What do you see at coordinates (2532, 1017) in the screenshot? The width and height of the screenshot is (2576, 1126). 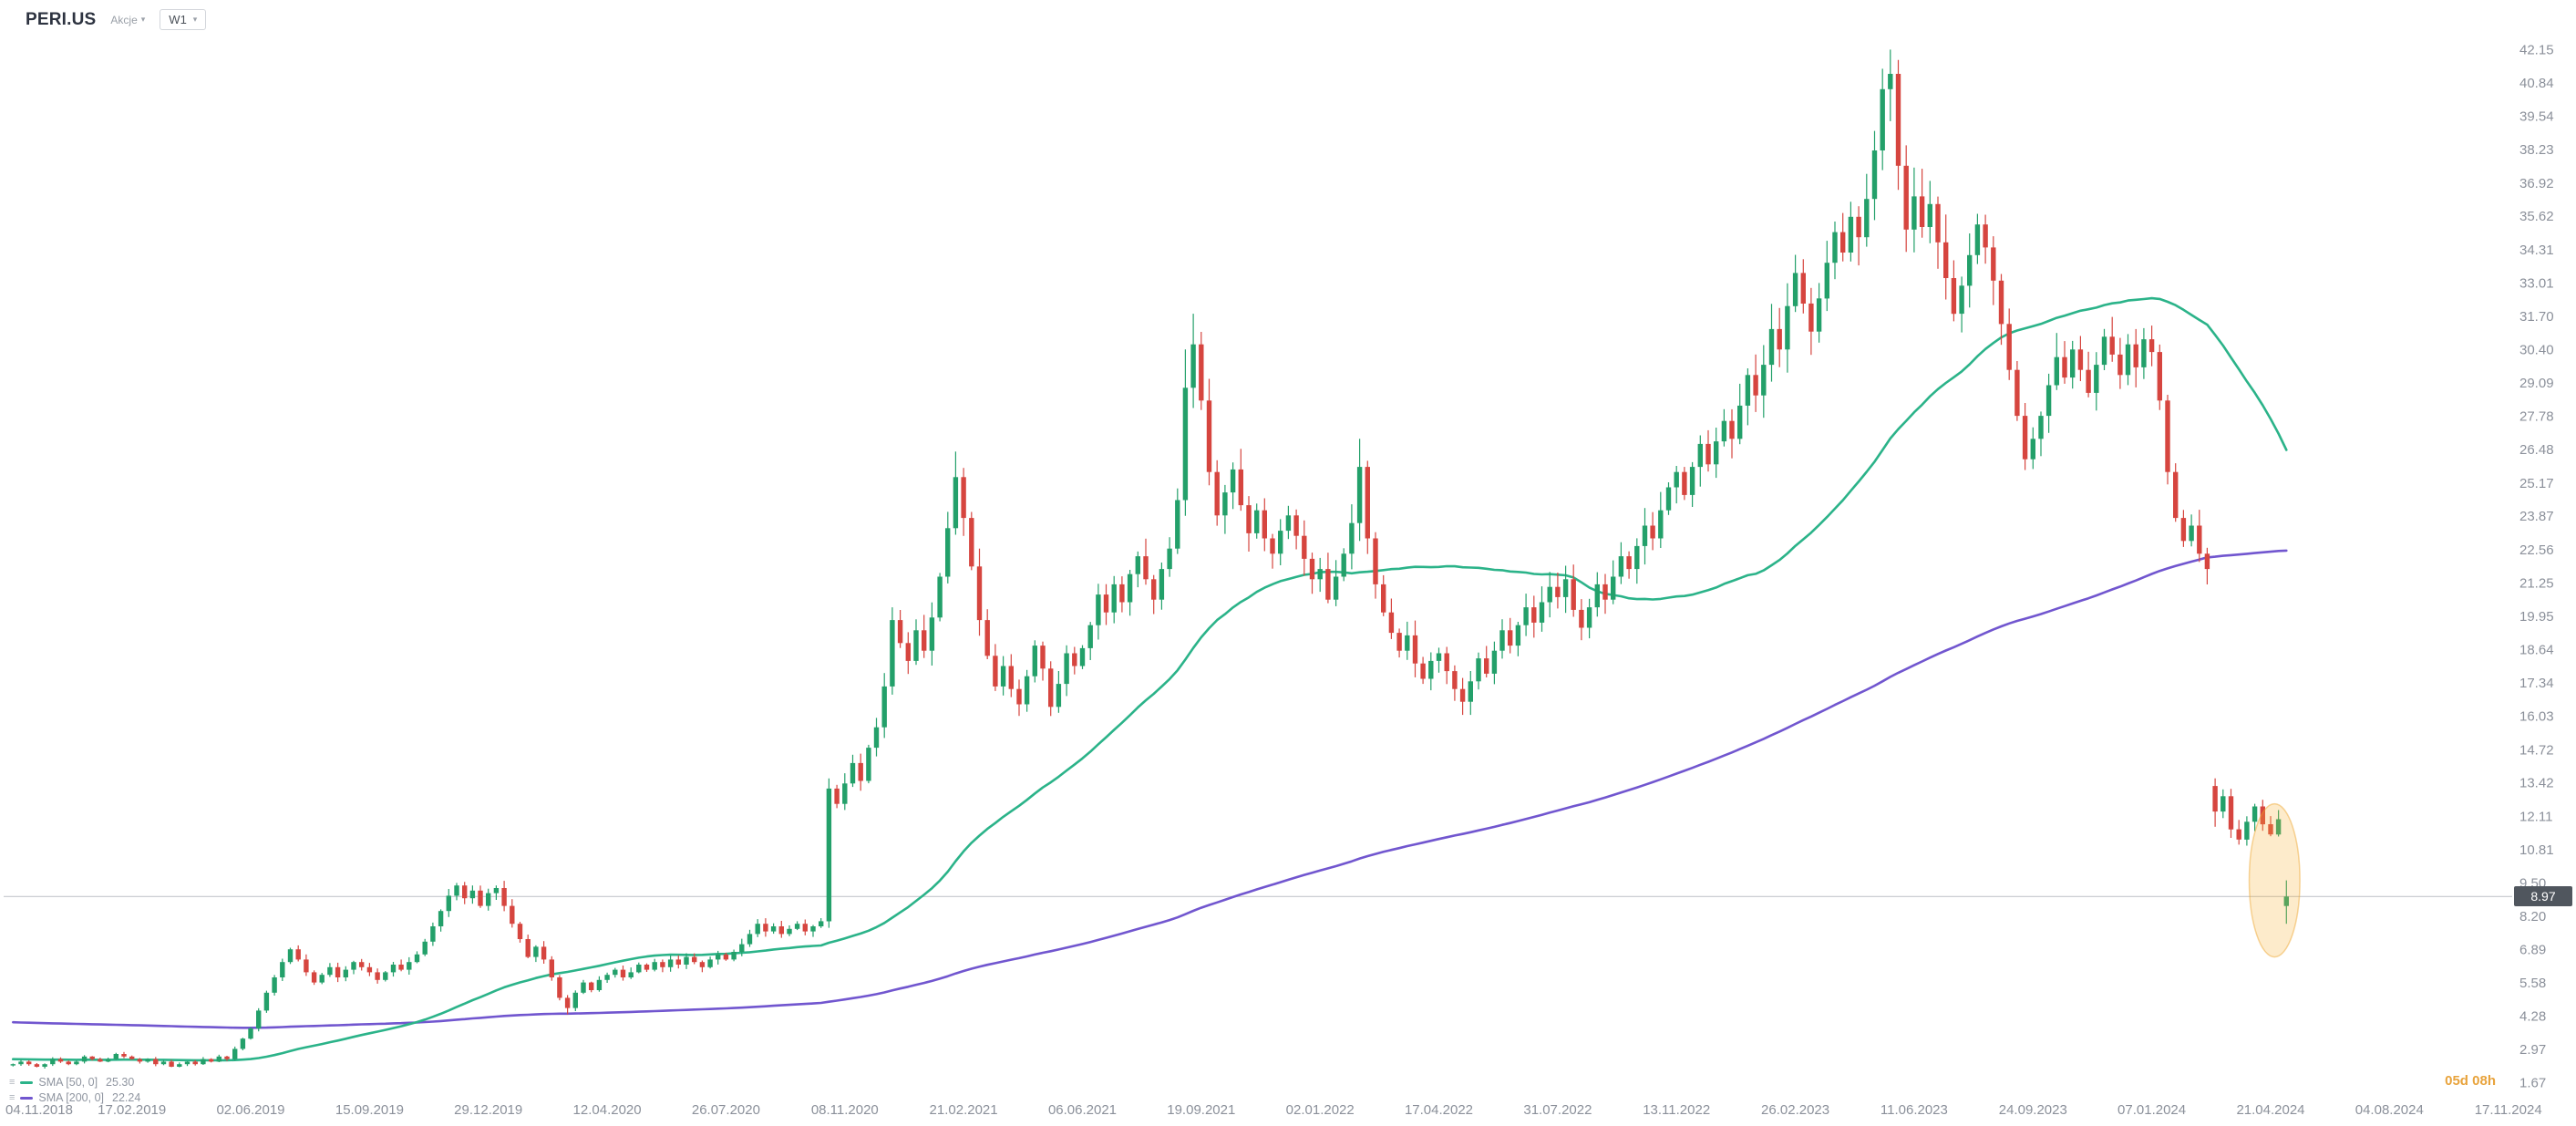 I see `y-axis-tick: 4.28` at bounding box center [2532, 1017].